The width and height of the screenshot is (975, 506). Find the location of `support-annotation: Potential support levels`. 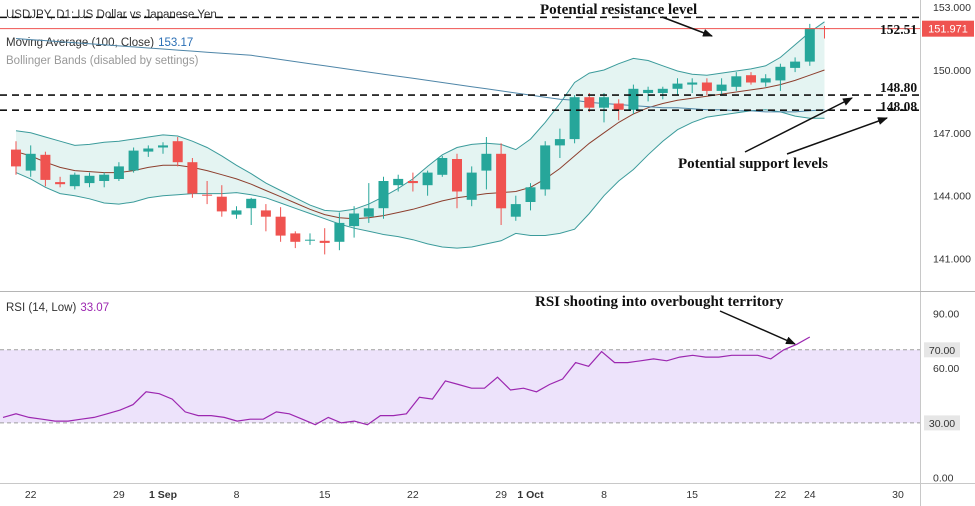

support-annotation: Potential support levels is located at coordinates (753, 164).